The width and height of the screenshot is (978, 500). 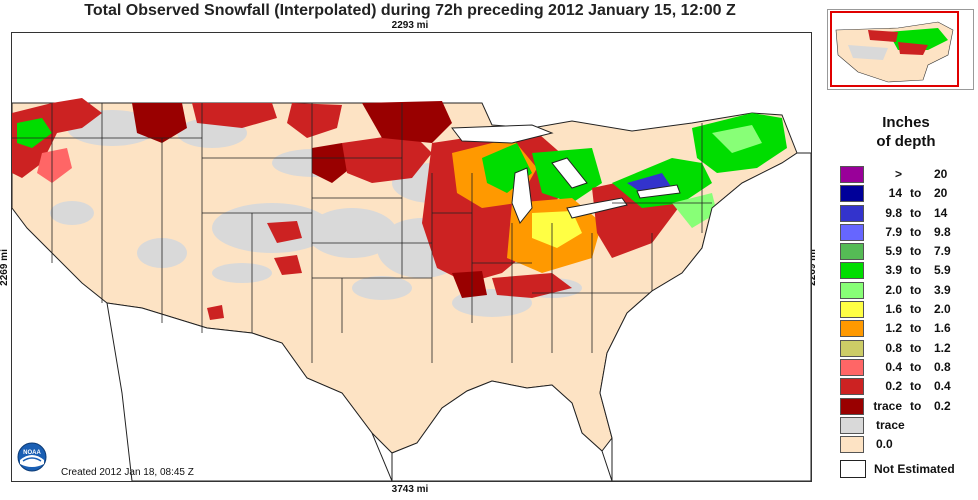 What do you see at coordinates (893, 270) in the screenshot?
I see `legend-range-low: 3.9` at bounding box center [893, 270].